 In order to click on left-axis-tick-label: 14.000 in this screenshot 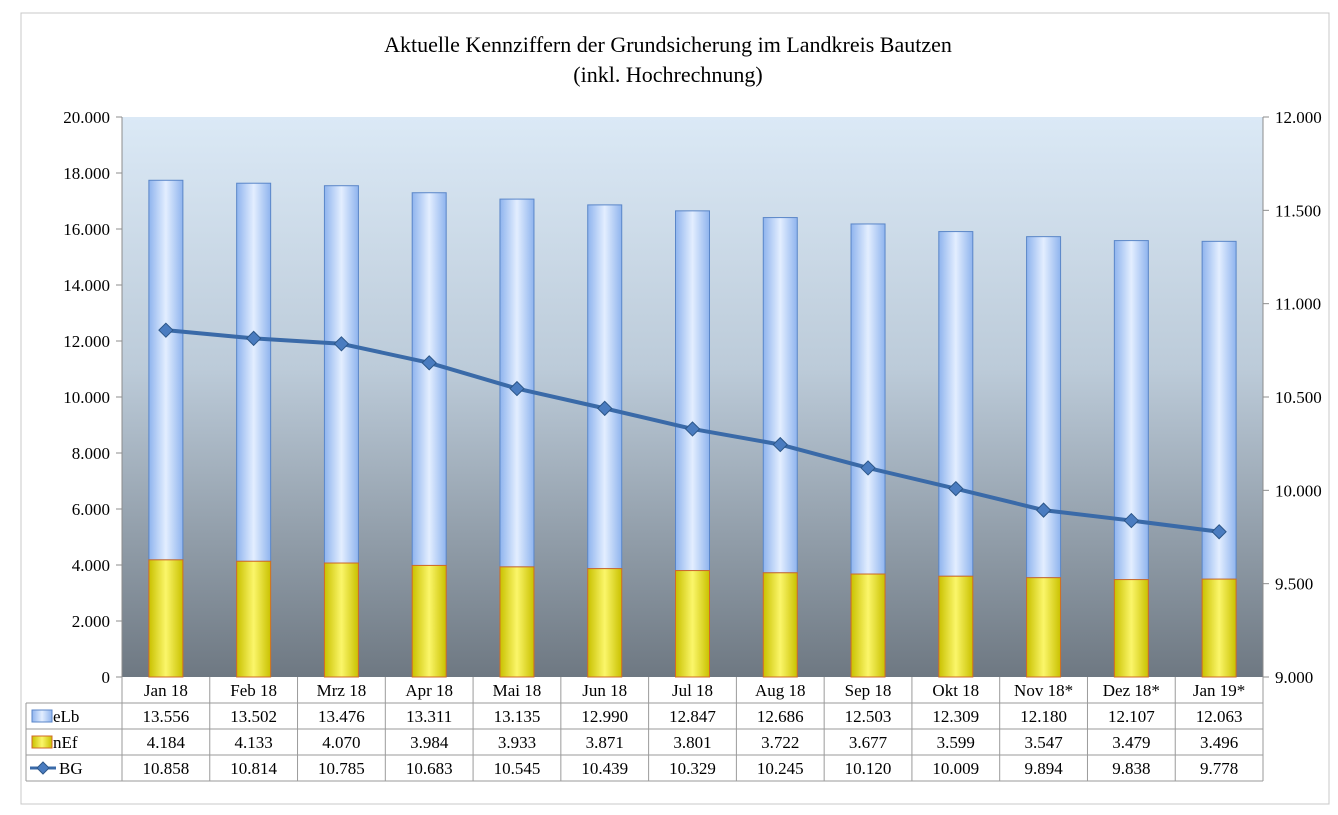, I will do `click(86, 285)`.